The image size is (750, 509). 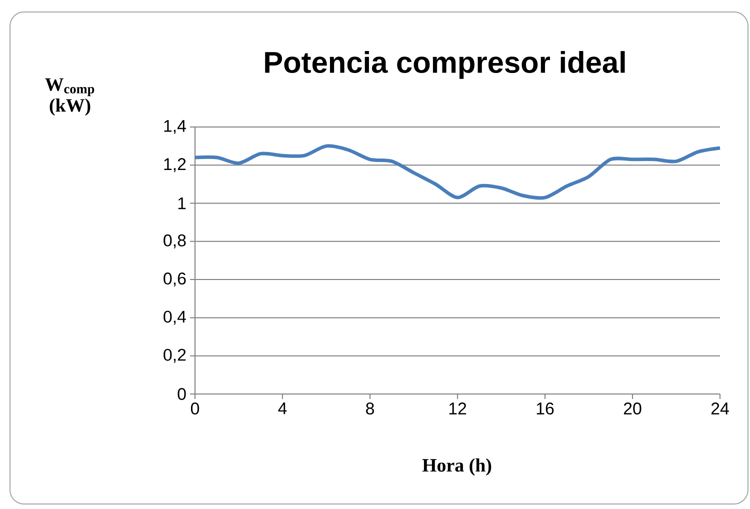 I want to click on x-tick-label: 12, so click(x=457, y=408).